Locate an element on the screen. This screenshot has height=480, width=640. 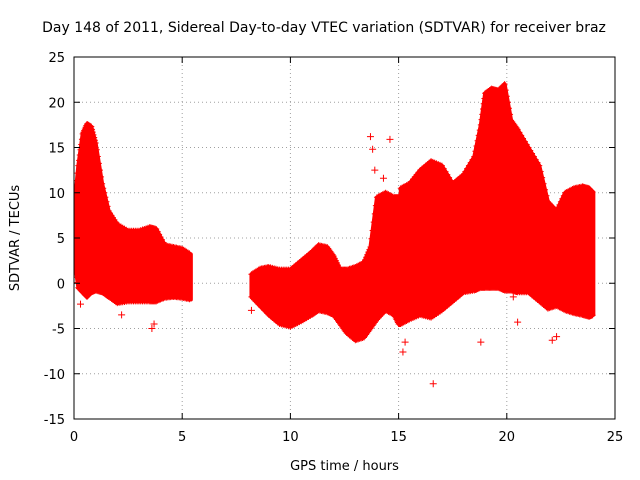
y-tick-label: 5 is located at coordinates (61, 239).